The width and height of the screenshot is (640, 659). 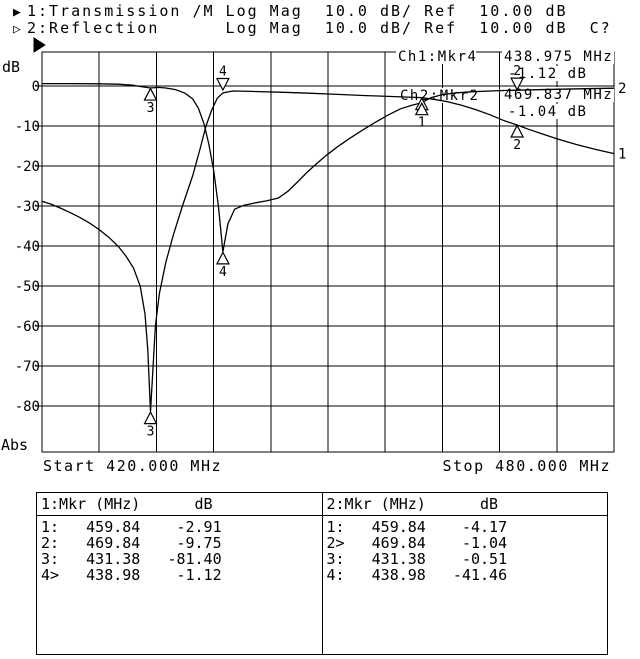 I want to click on marker-table-ch2-header: 2:Mkr (MHz) dB, so click(x=464, y=504).